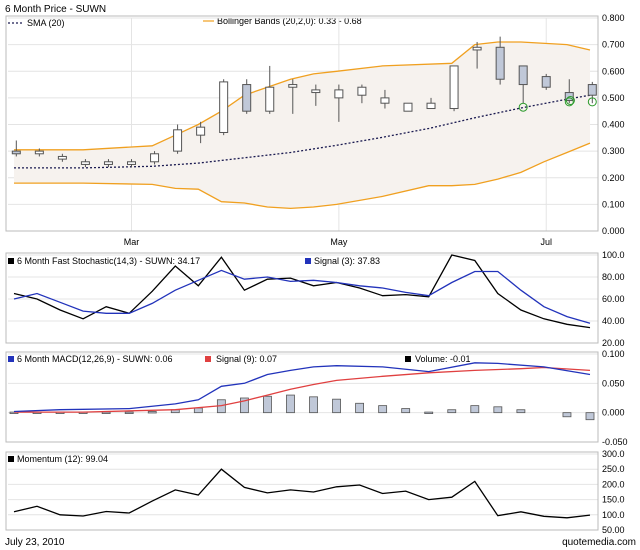 Image resolution: width=640 pixels, height=550 pixels. Describe the element at coordinates (308, 261) in the screenshot. I see `stochastic-signal-legend-swatch` at that location.